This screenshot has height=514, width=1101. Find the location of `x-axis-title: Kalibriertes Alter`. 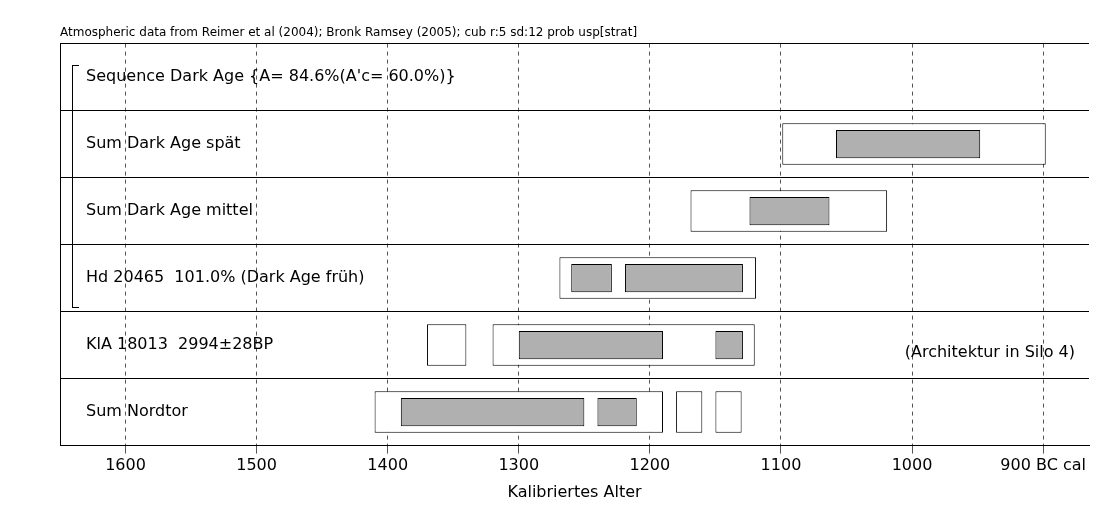

x-axis-title: Kalibriertes Alter is located at coordinates (574, 491).